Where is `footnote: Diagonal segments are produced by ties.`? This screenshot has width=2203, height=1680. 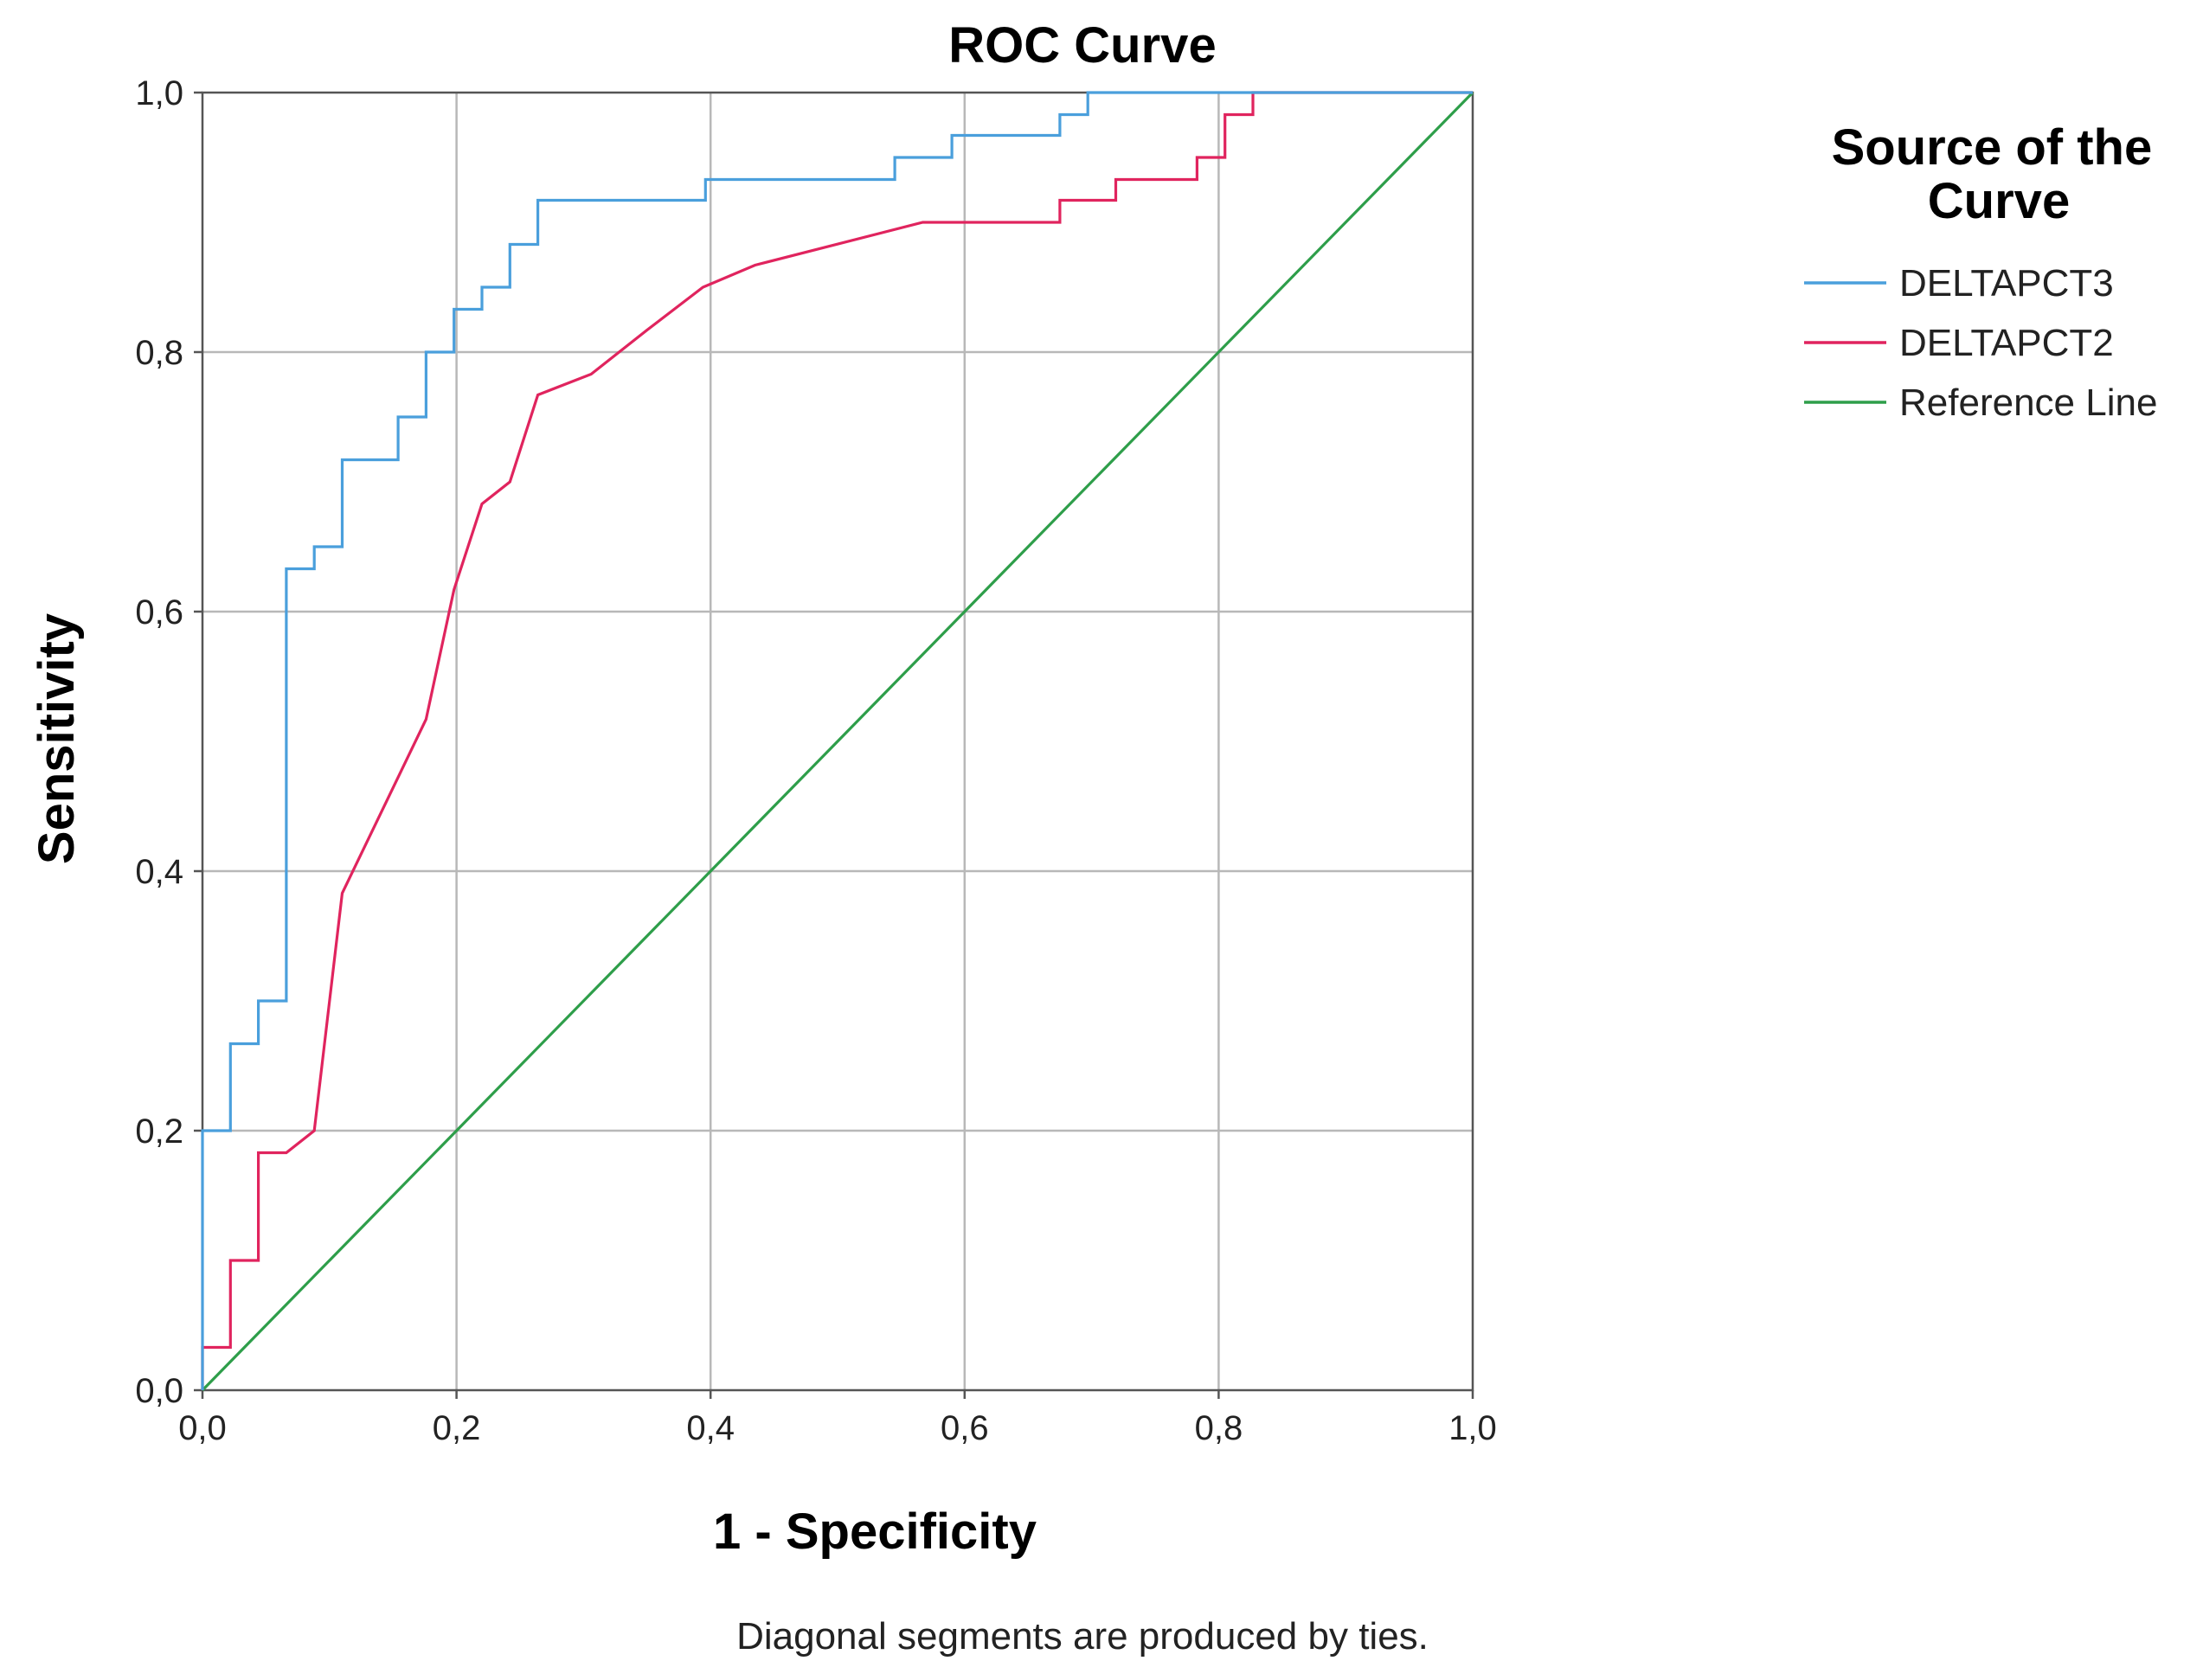 footnote: Diagonal segments are produced by ties. is located at coordinates (1083, 1636).